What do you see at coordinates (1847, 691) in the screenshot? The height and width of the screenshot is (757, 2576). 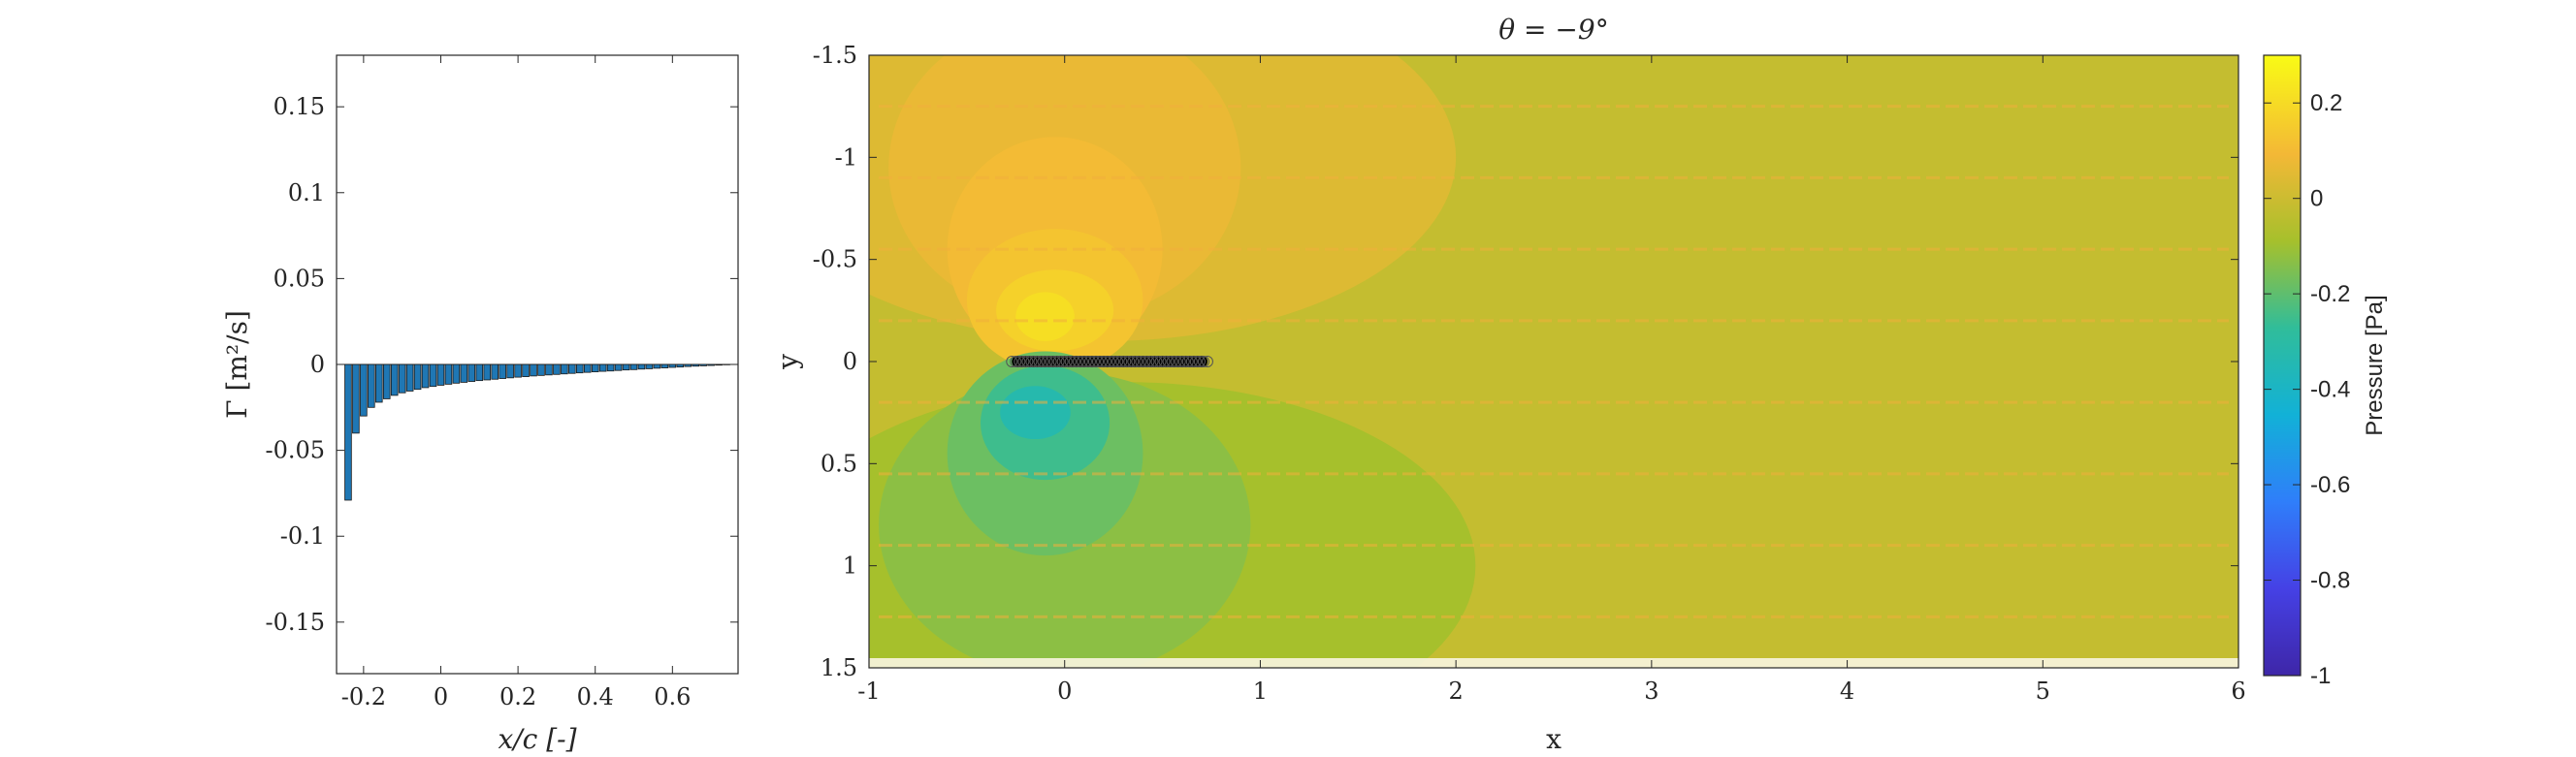 I see `field-x-tick-label: 4` at bounding box center [1847, 691].